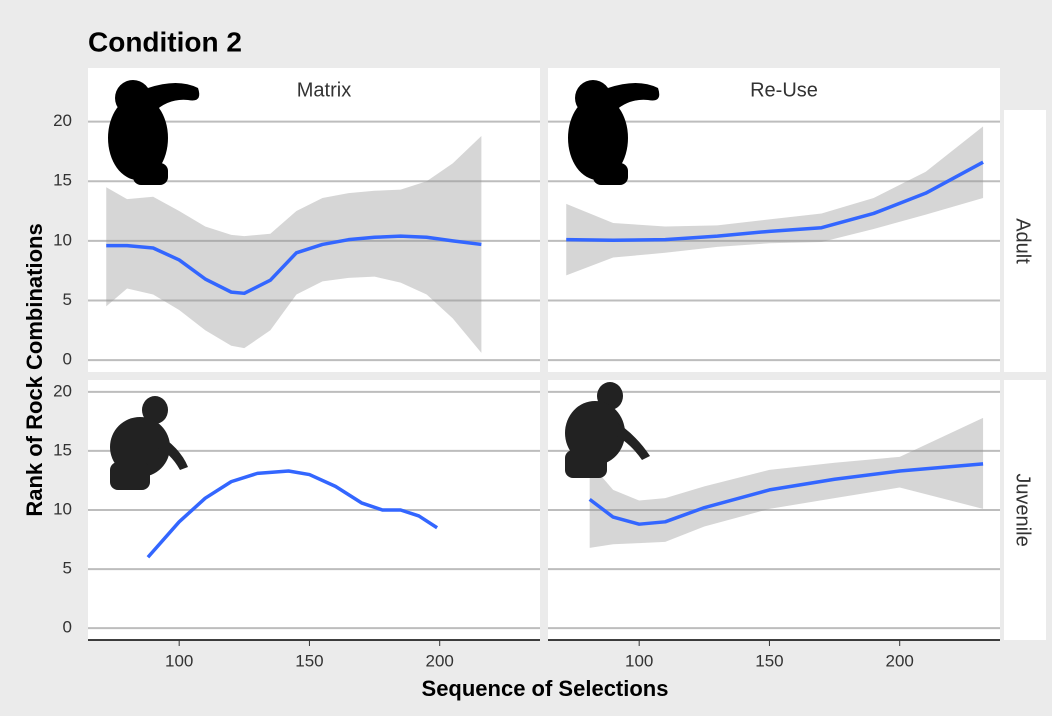  I want to click on confidence-band, so click(294, 244).